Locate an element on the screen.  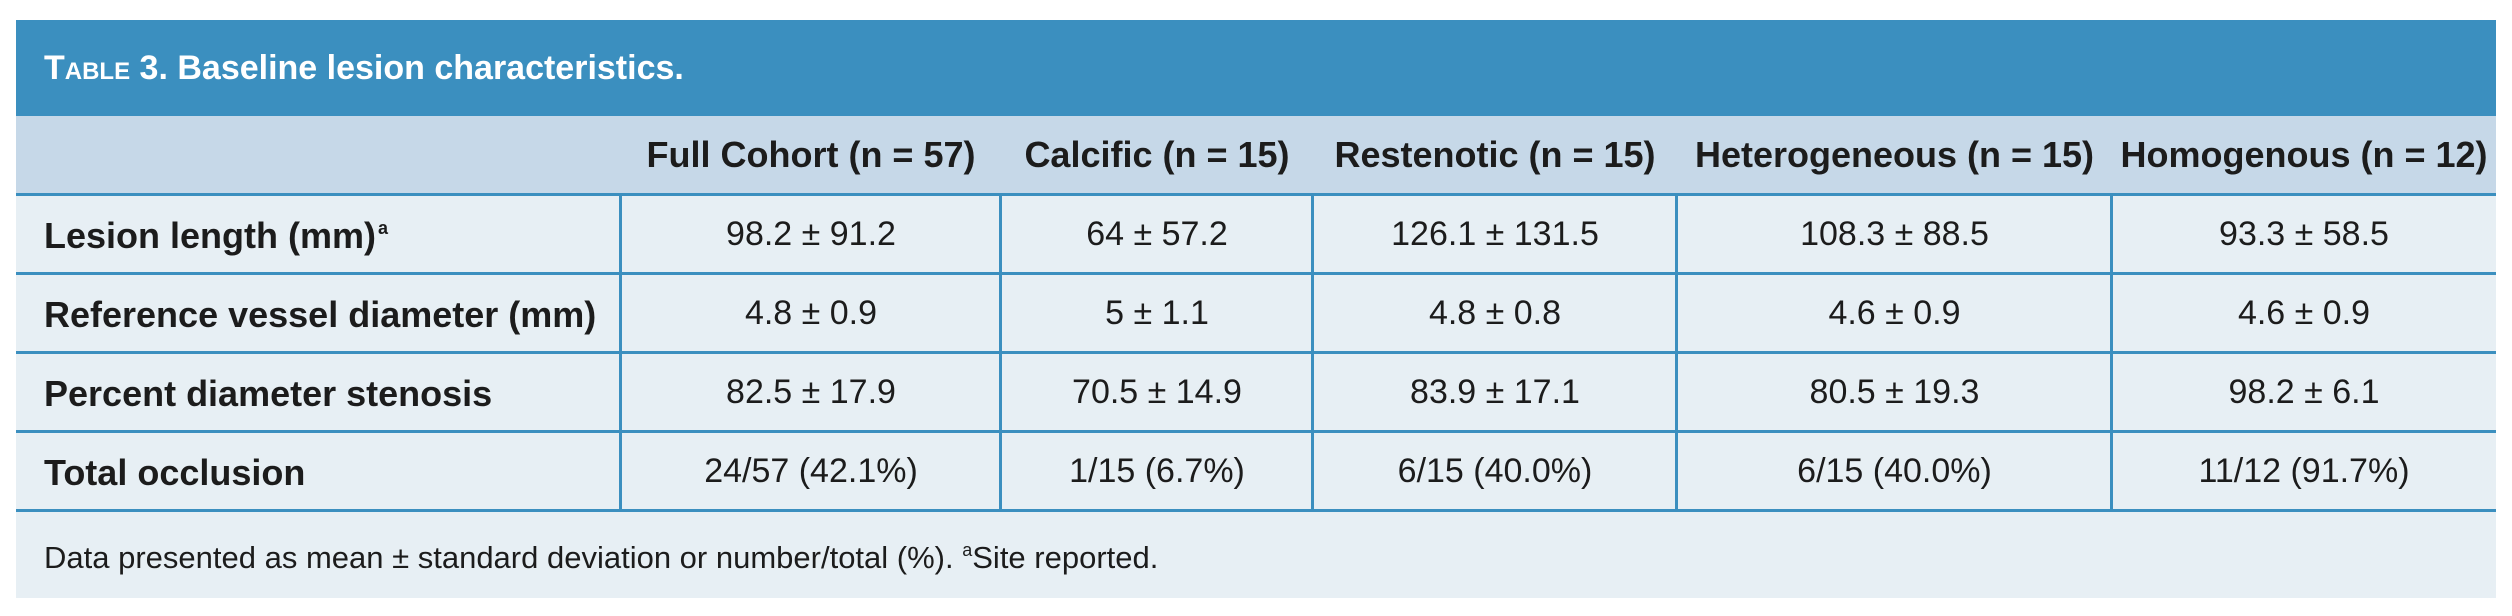
table-cell: 108.3 ± 88.5 is located at coordinates (1894, 234).